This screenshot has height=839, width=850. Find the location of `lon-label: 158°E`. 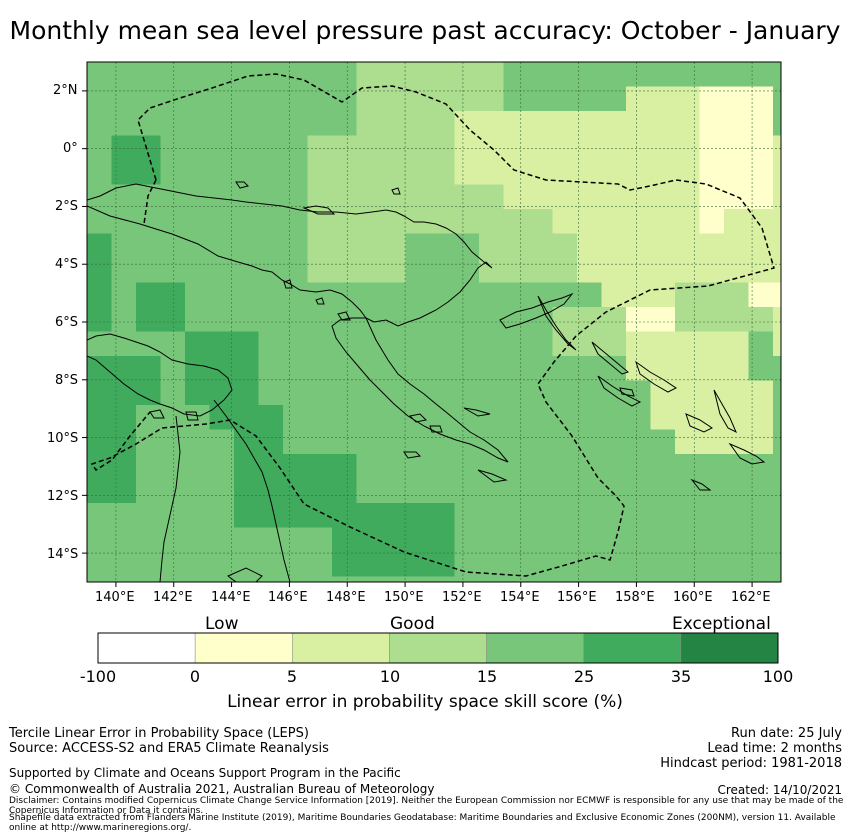

lon-label: 158°E is located at coordinates (635, 597).